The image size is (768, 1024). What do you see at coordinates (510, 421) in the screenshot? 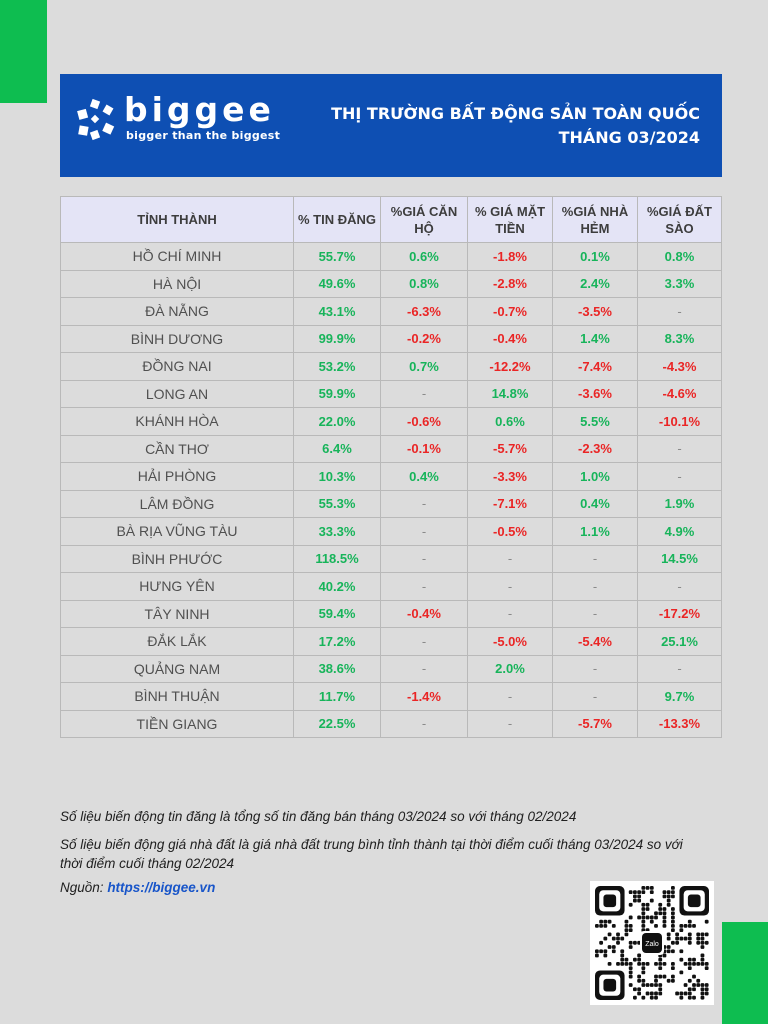
I see `value-cell: 0.6%` at bounding box center [510, 421].